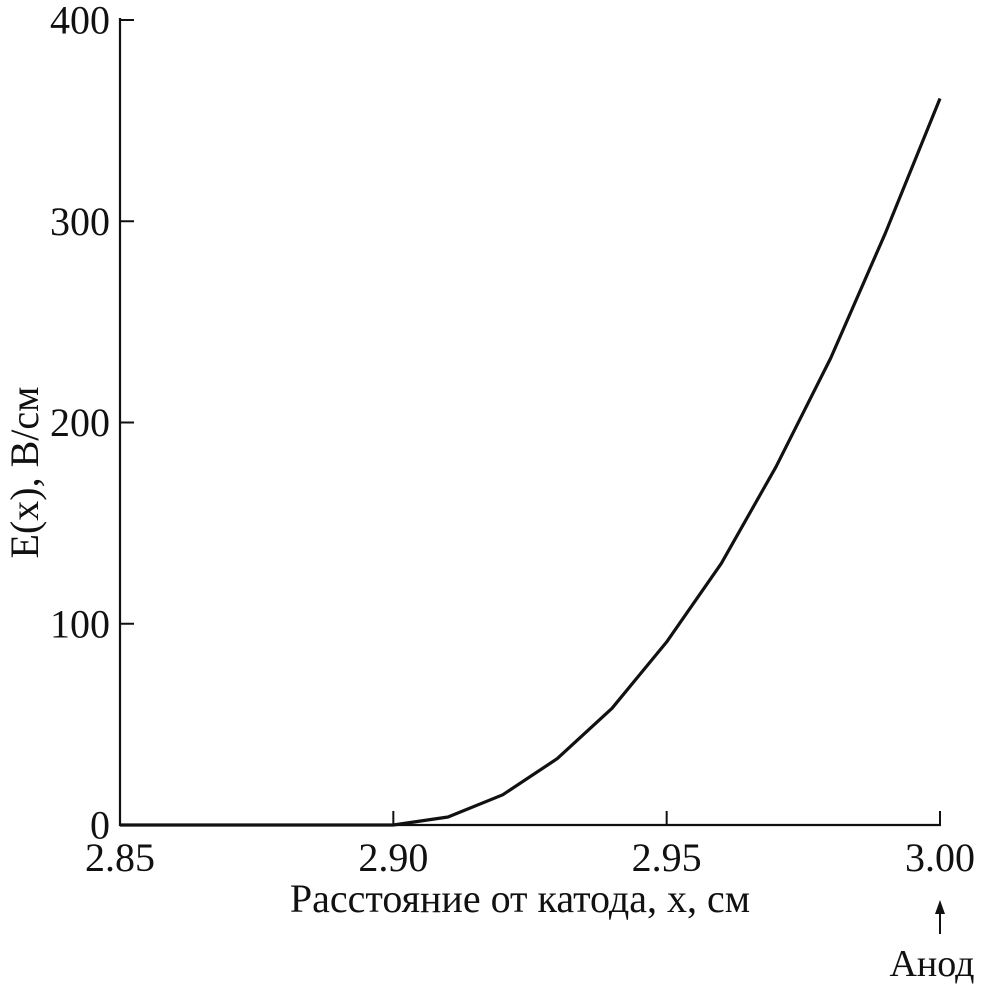 Image resolution: width=981 pixels, height=988 pixels. What do you see at coordinates (120, 857) in the screenshot?
I see `x-tick-label: 2.85` at bounding box center [120, 857].